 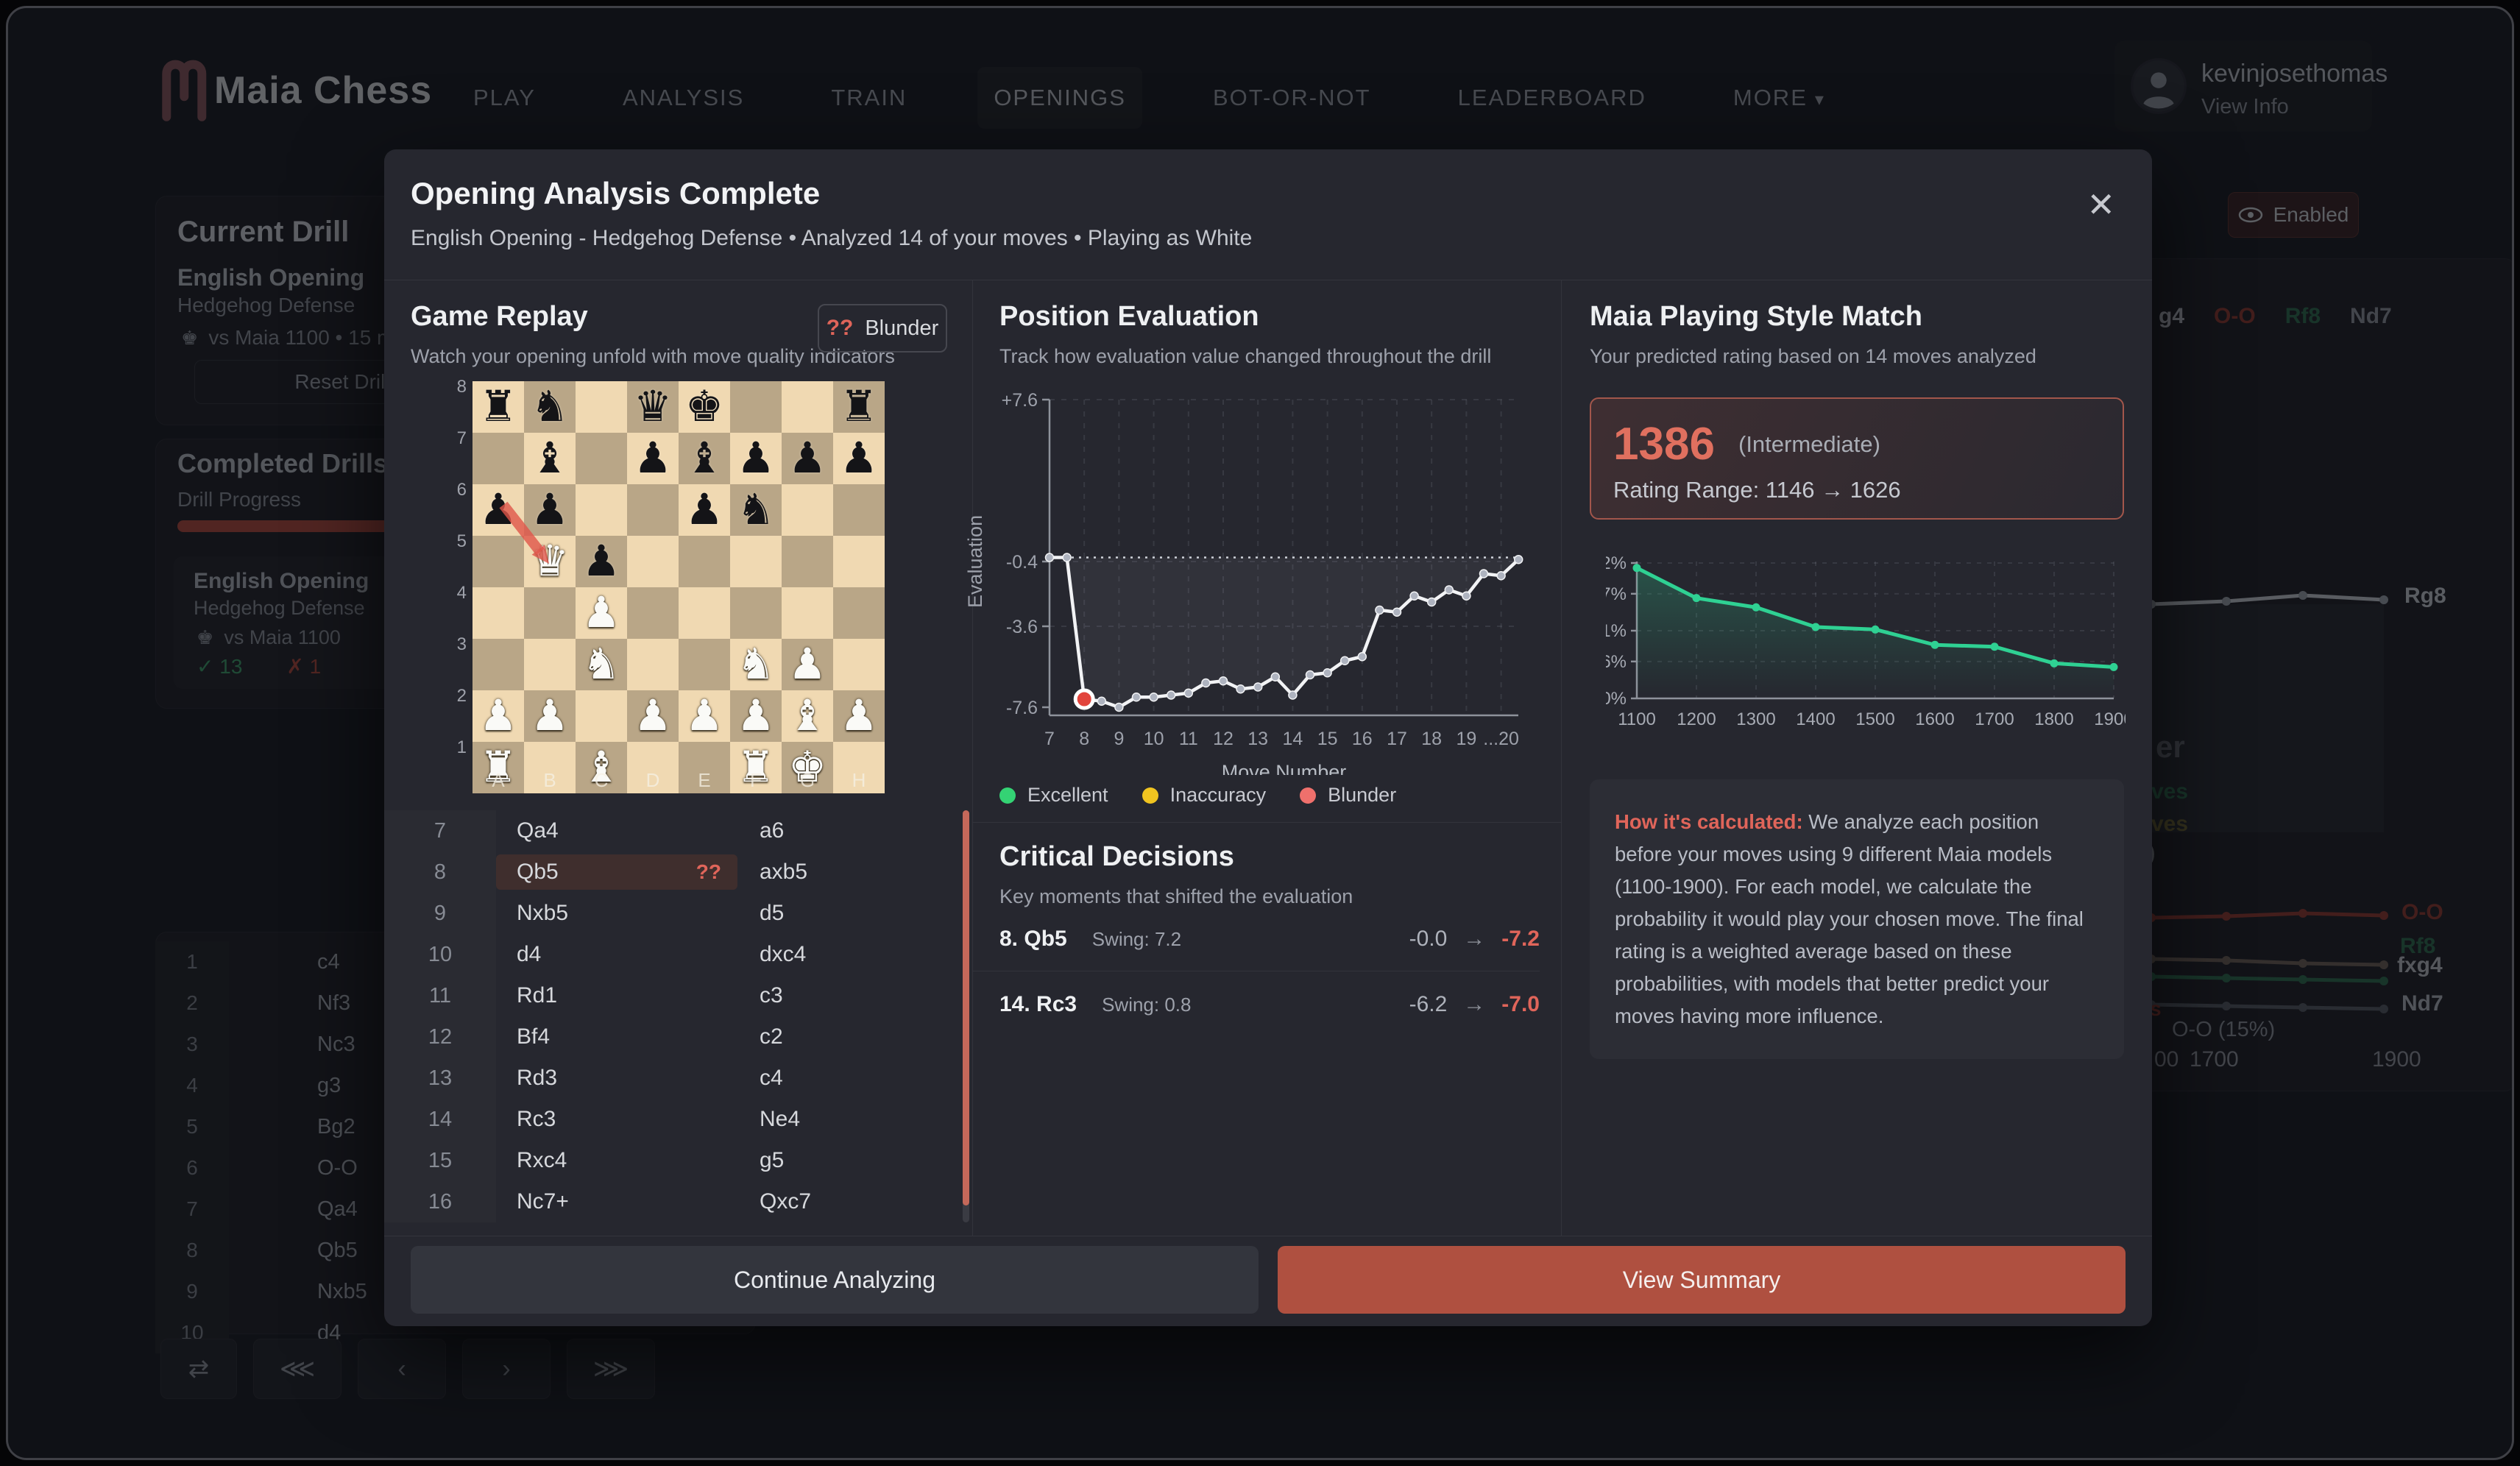 I want to click on black-move: dxc4, so click(x=783, y=954).